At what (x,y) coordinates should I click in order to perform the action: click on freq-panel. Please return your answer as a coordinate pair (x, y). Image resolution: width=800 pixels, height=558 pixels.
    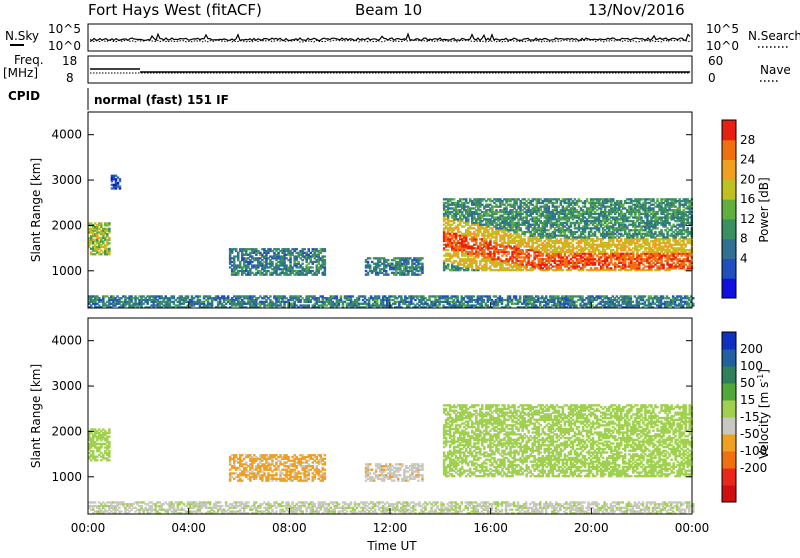
    Looking at the image, I should click on (390, 69).